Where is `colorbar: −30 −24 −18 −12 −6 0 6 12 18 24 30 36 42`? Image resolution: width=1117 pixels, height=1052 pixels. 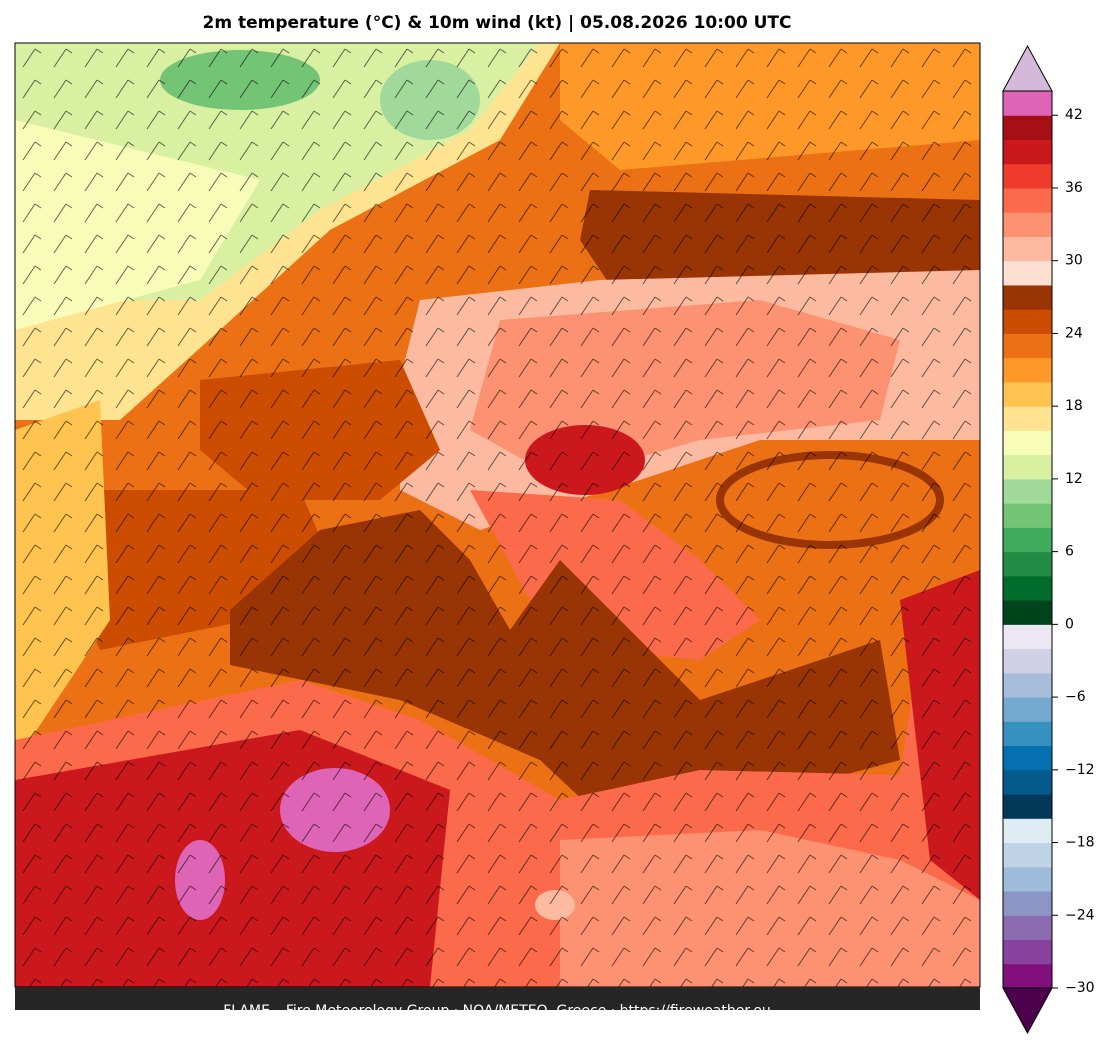 colorbar: −30 −24 −18 −12 −6 0 6 12 18 24 30 36 42 is located at coordinates (1048, 539).